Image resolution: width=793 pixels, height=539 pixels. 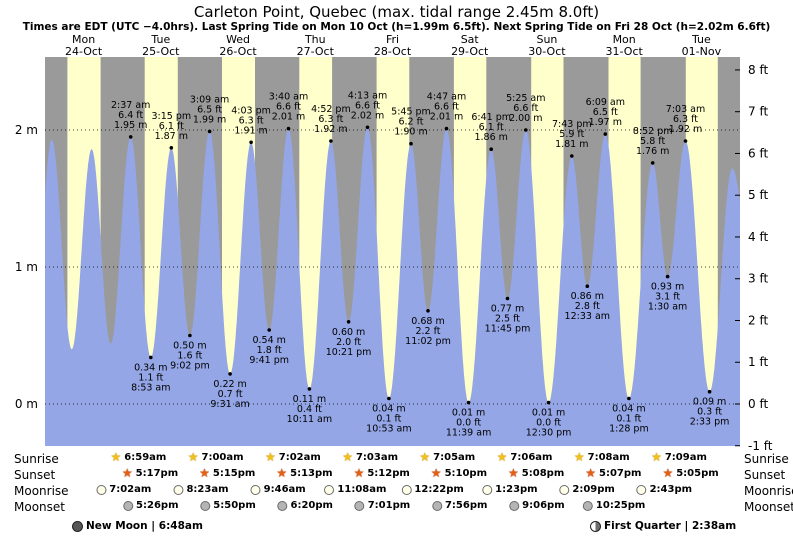 I want to click on moonrise-time: 9:46am, so click(x=284, y=489).